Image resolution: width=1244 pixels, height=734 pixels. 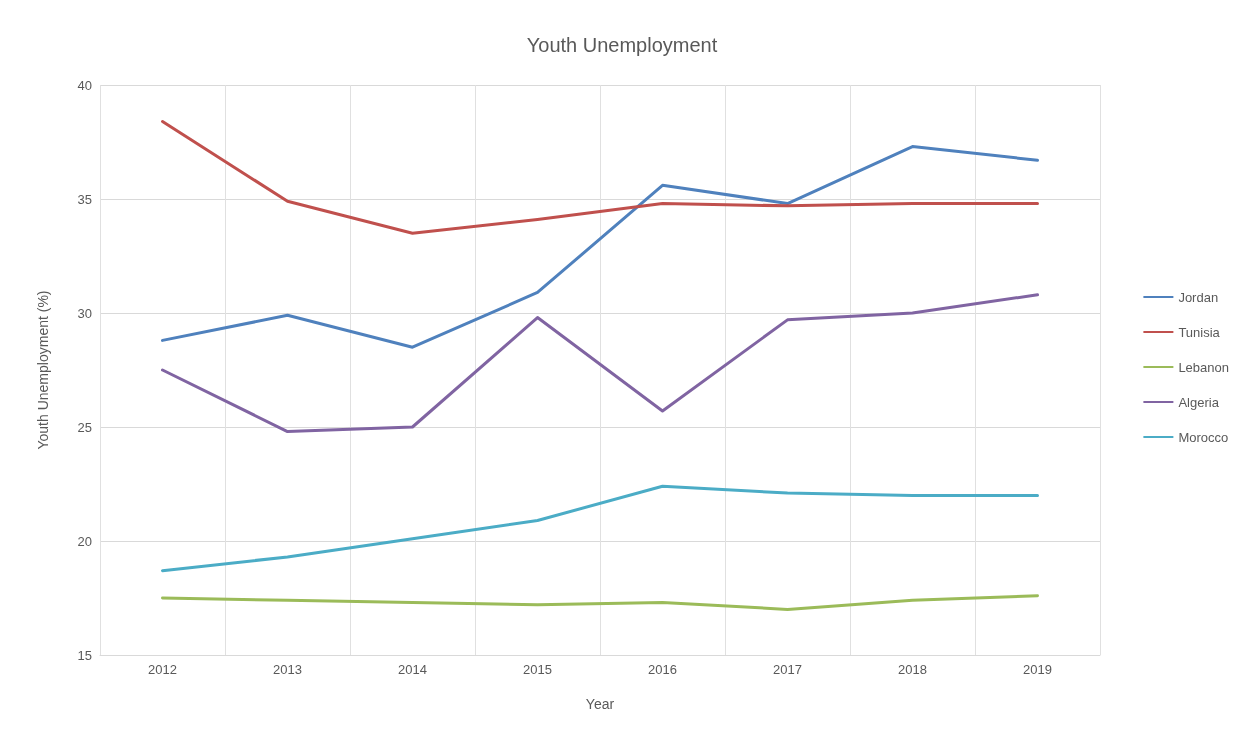 What do you see at coordinates (162, 669) in the screenshot?
I see `x-tick-label: 2012` at bounding box center [162, 669].